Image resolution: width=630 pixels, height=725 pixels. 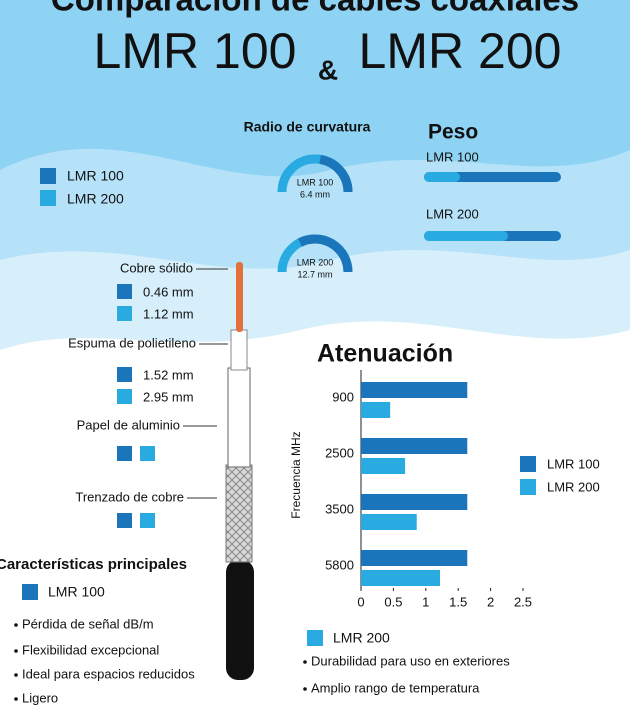 I want to click on section-title: Radio de curvatura, so click(x=307, y=127).